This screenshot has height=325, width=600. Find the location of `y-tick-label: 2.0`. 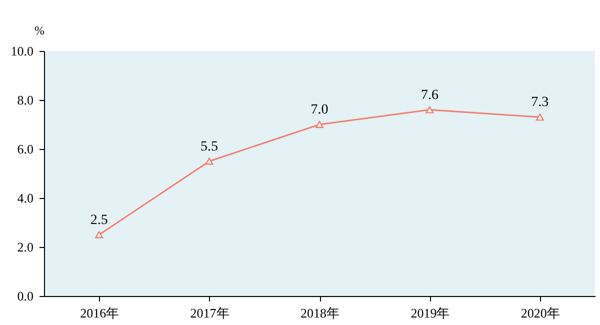

y-tick-label: 2.0 is located at coordinates (25, 247).